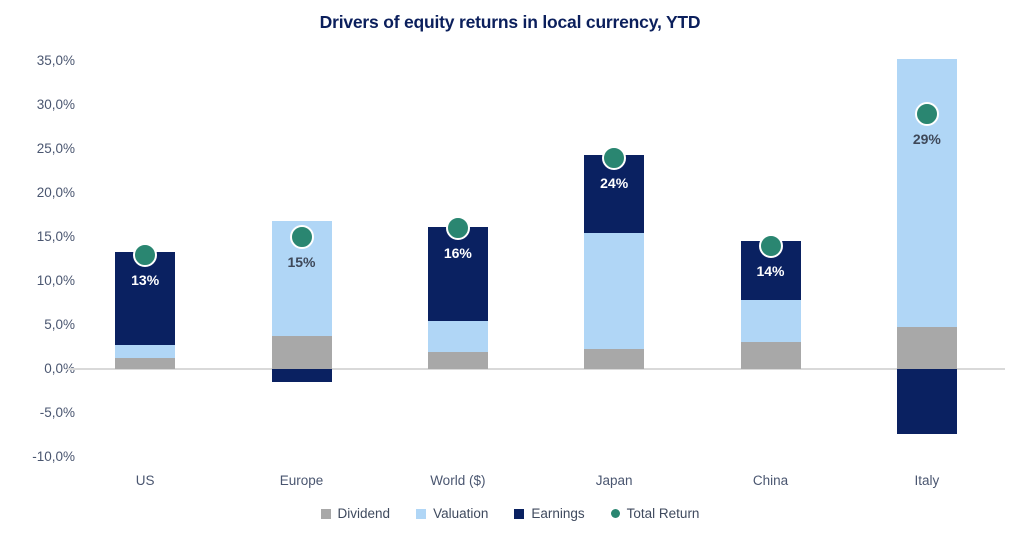 The image size is (1020, 535). I want to click on y-tick-label: 0,0%, so click(59, 368).